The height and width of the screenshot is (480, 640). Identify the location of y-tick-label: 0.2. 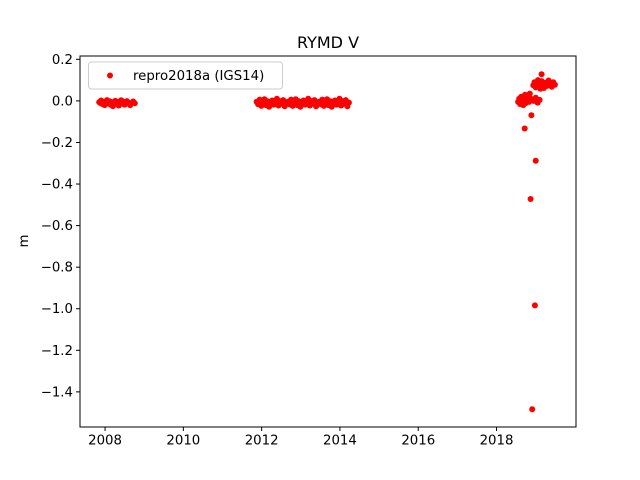
(62, 60).